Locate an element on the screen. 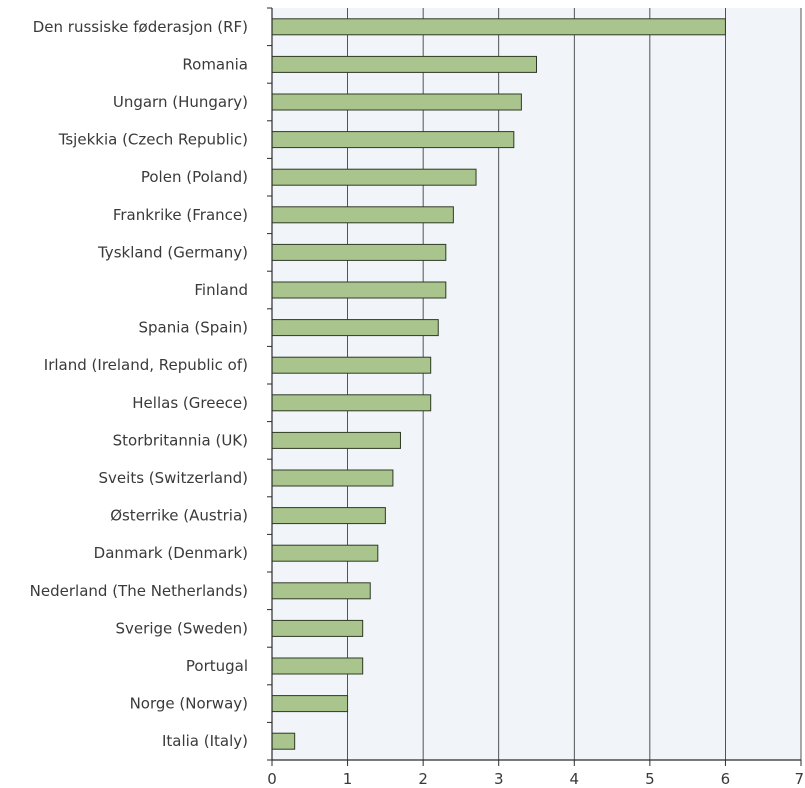 The width and height of the screenshot is (805, 788). category-label-3: Tsjekkia (Czech Republic) is located at coordinates (153, 140).